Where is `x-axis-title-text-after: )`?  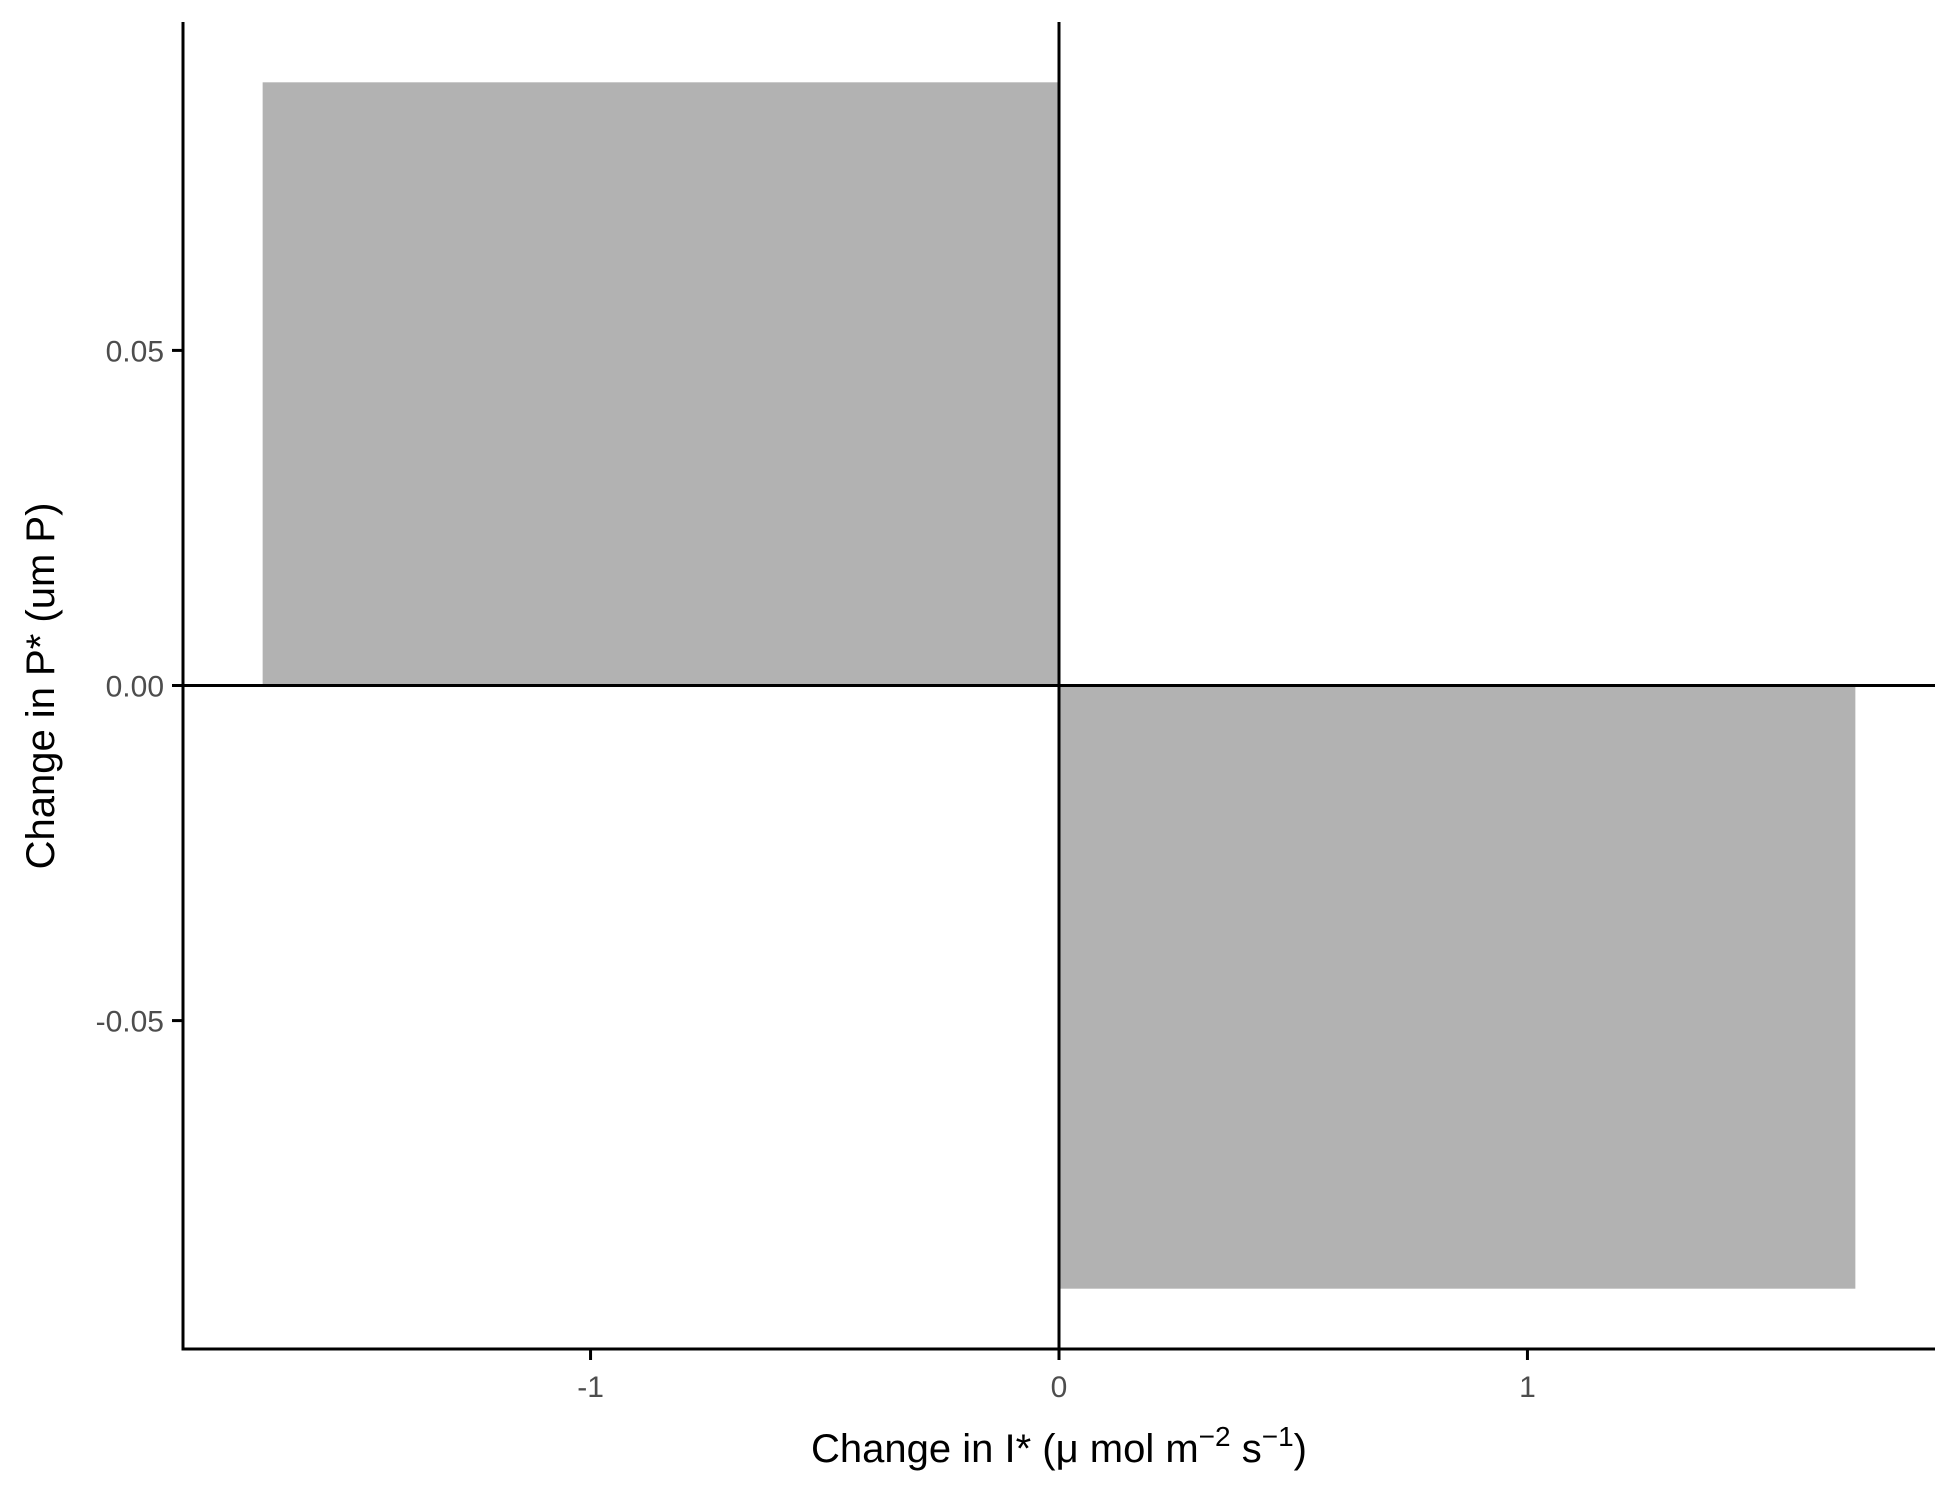 x-axis-title-text-after: ) is located at coordinates (1300, 1449).